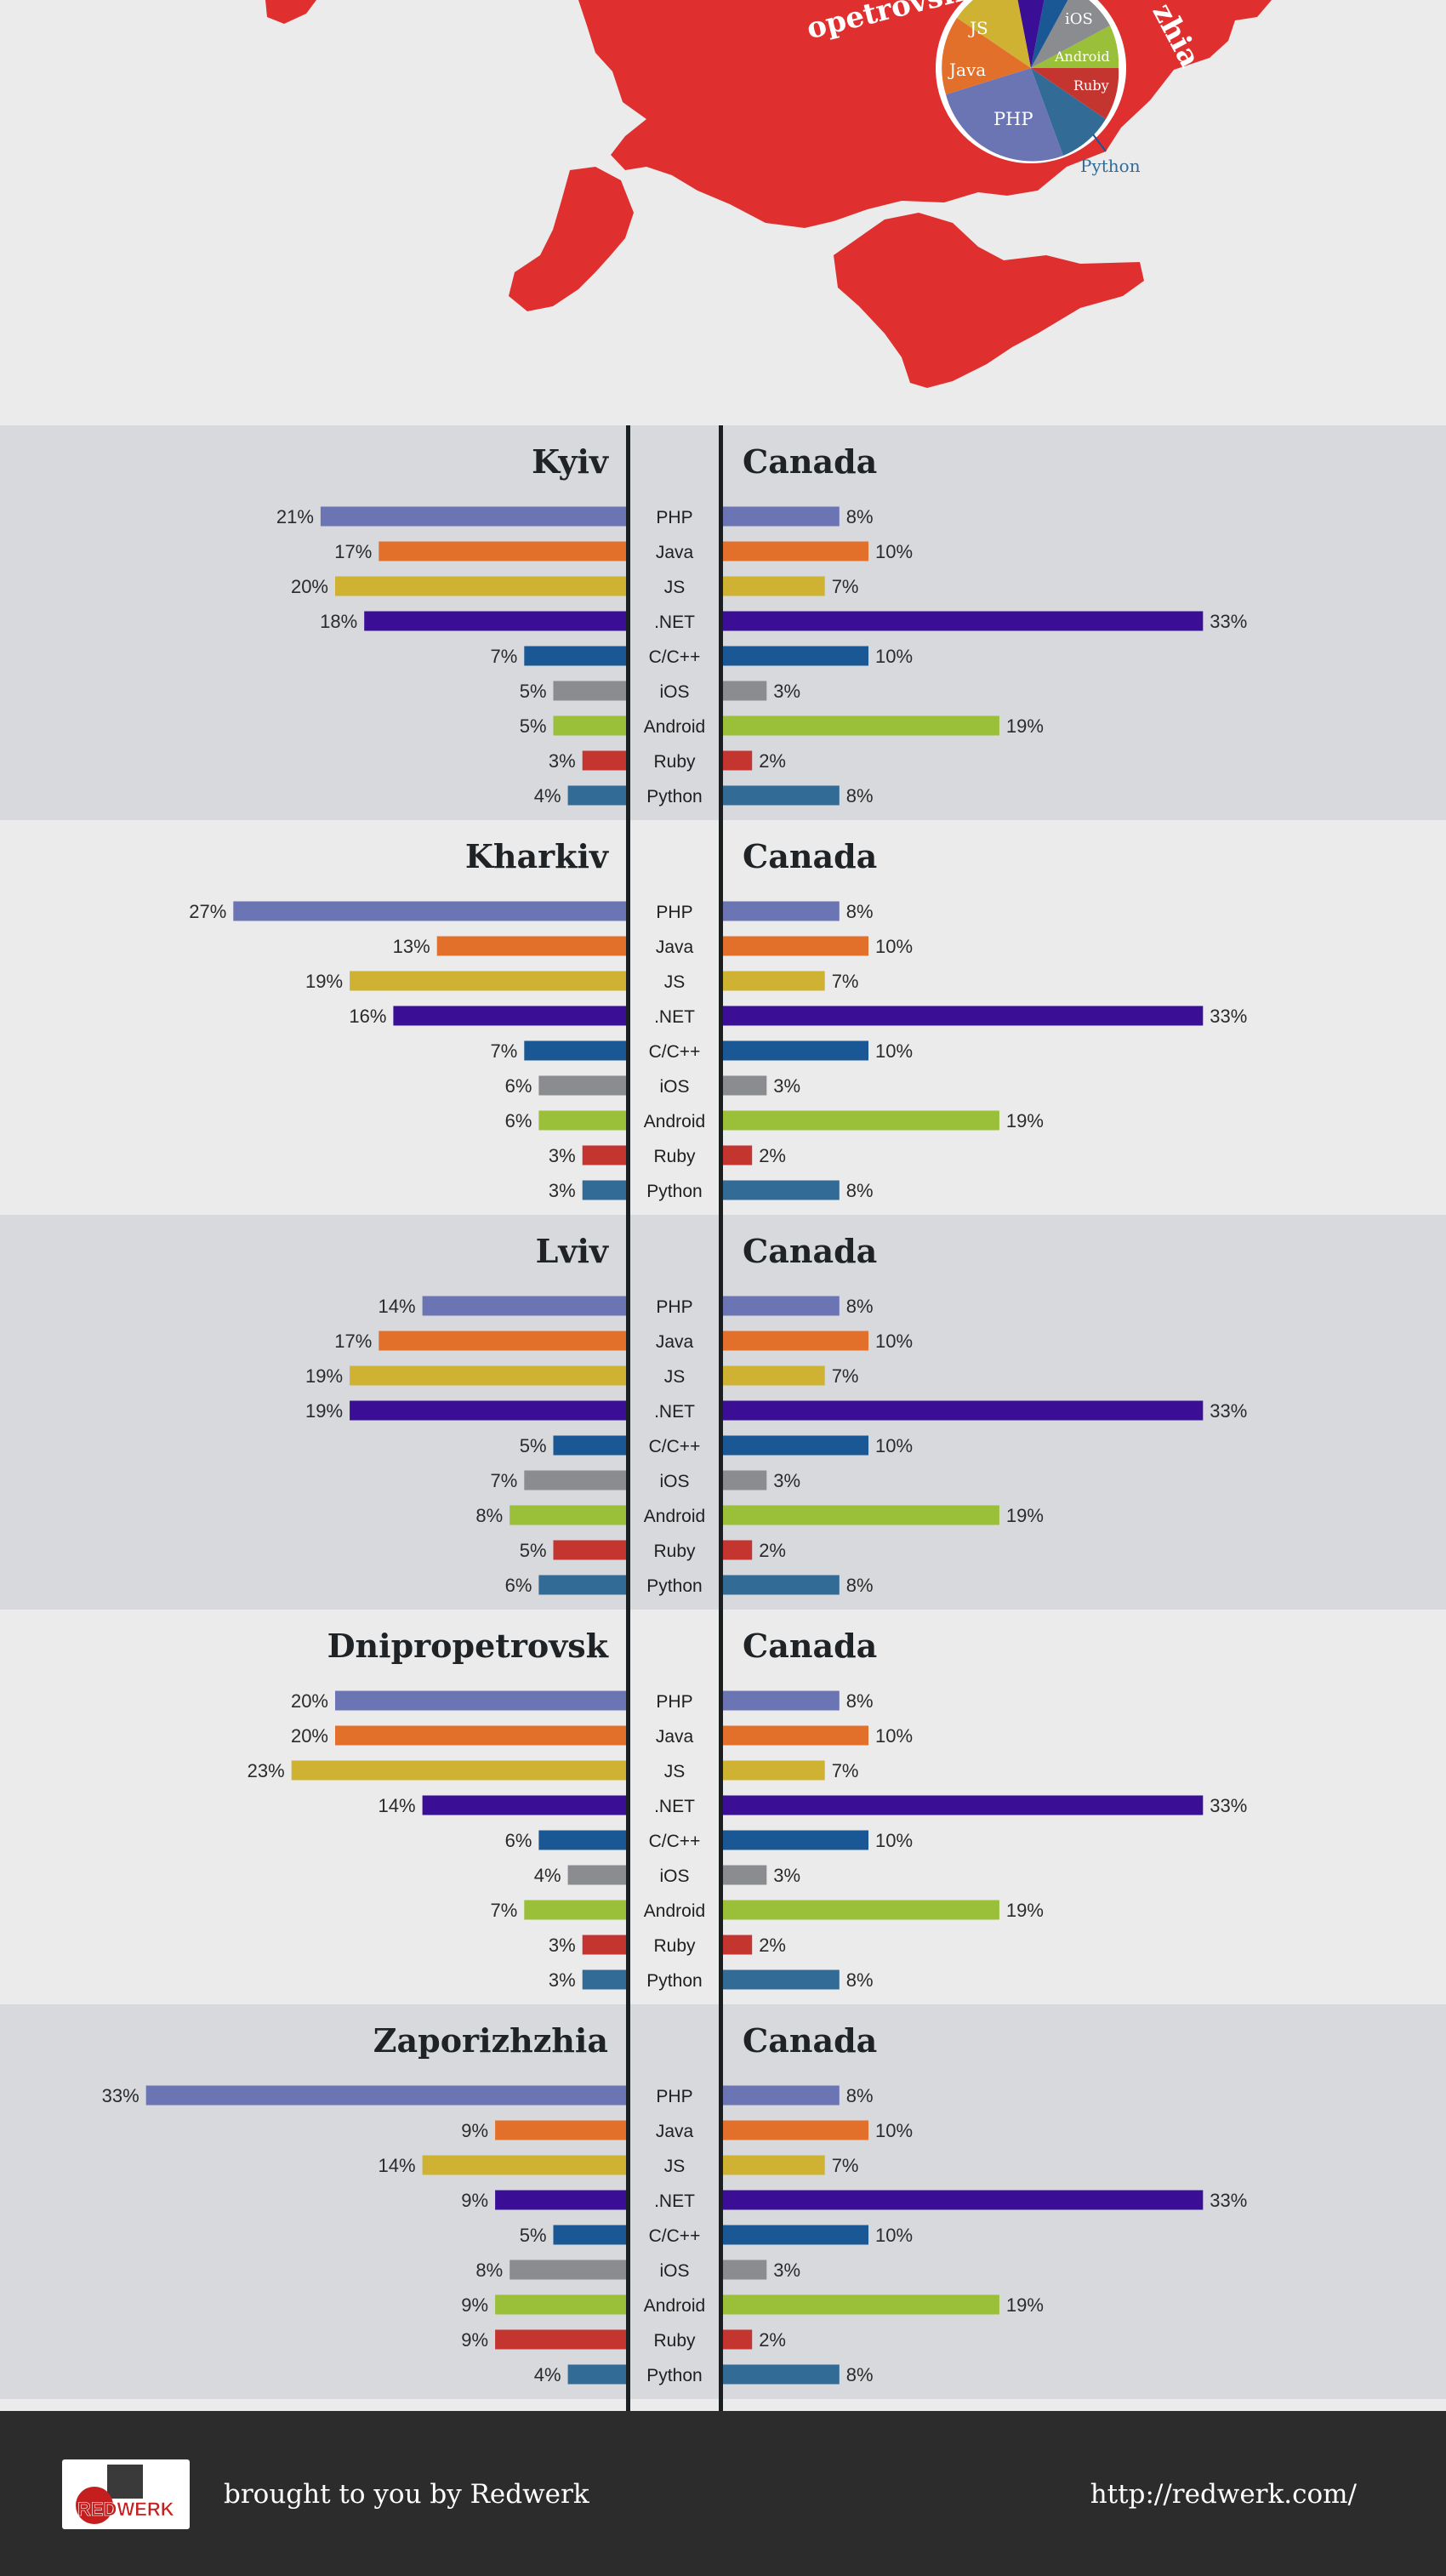 Image resolution: width=1446 pixels, height=2576 pixels. I want to click on bar-left-c-c, so click(582, 1840).